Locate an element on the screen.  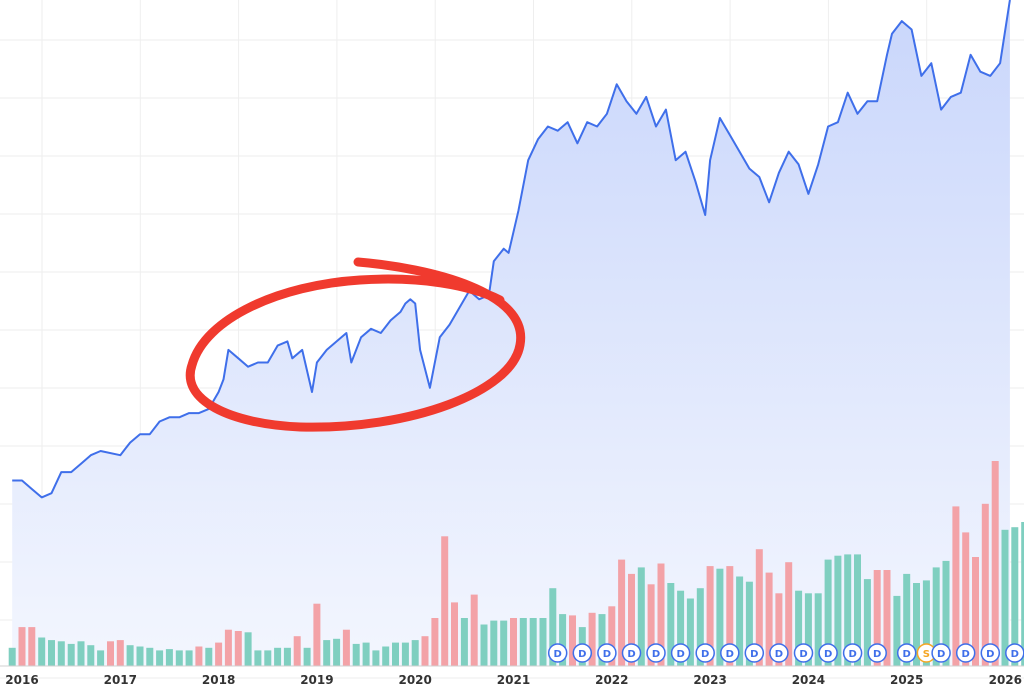
x-tick-label: 2016 is located at coordinates (21, 680).